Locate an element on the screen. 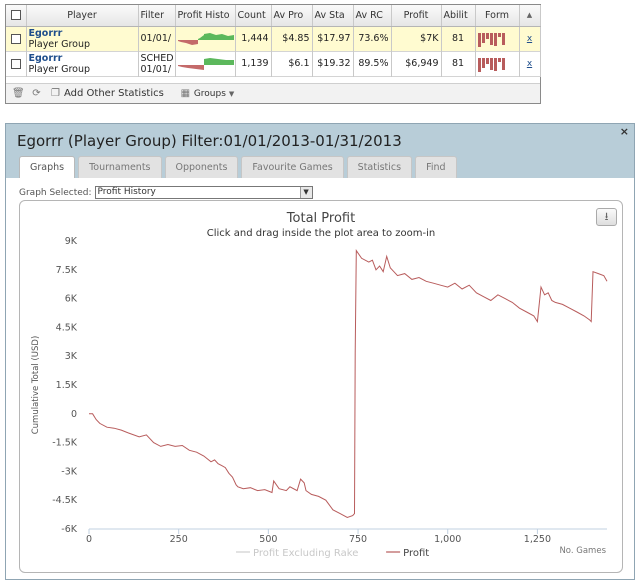 The width and height of the screenshot is (636, 580). graph-selector: Graph Selected: Profit History ▼ is located at coordinates (166, 192).